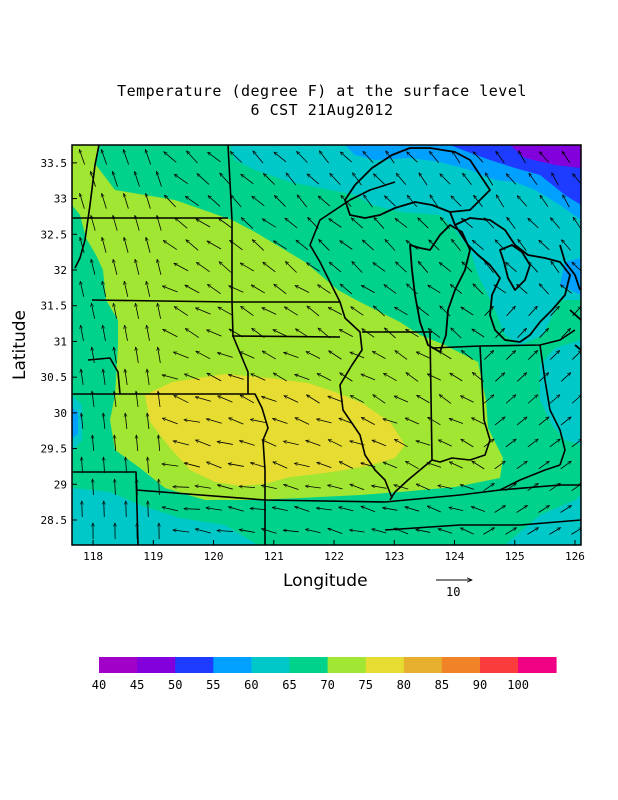  Describe the element at coordinates (153, 556) in the screenshot. I see `x-tick-label: 119` at that location.